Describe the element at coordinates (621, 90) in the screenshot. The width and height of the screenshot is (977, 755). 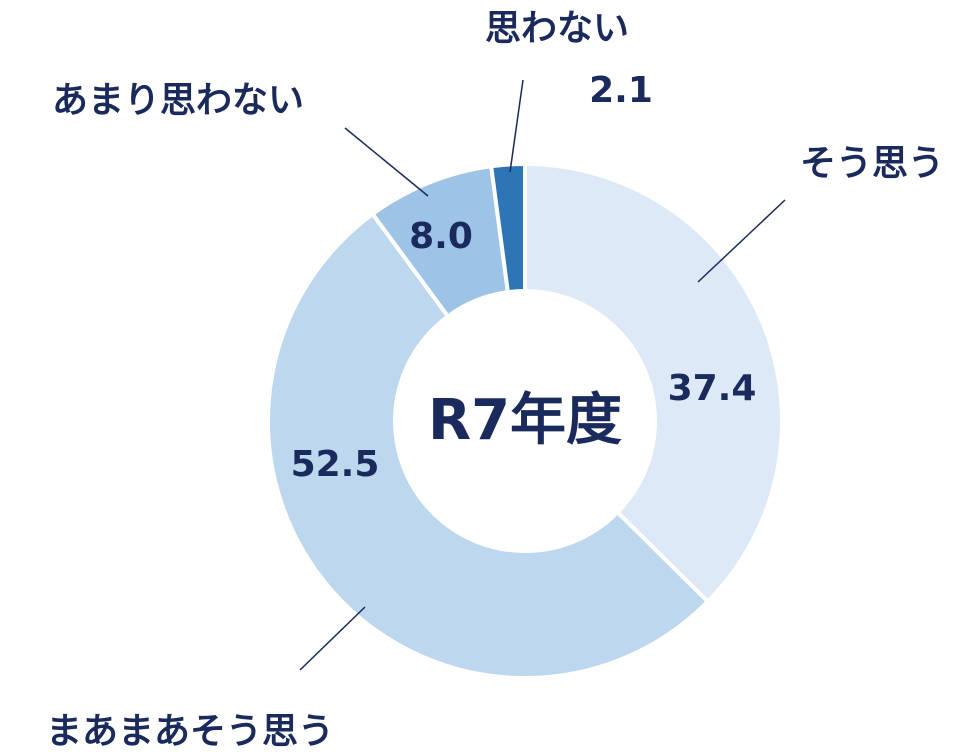
I see `value-label: 2.1` at that location.